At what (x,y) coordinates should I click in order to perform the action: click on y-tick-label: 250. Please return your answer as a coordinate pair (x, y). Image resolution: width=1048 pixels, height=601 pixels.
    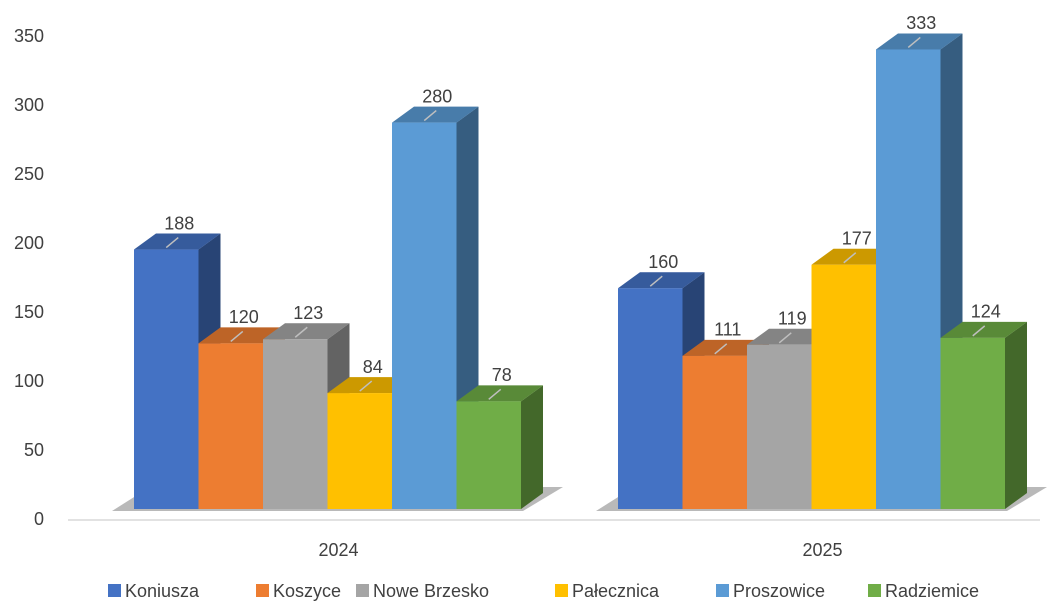
    Looking at the image, I should click on (29, 174).